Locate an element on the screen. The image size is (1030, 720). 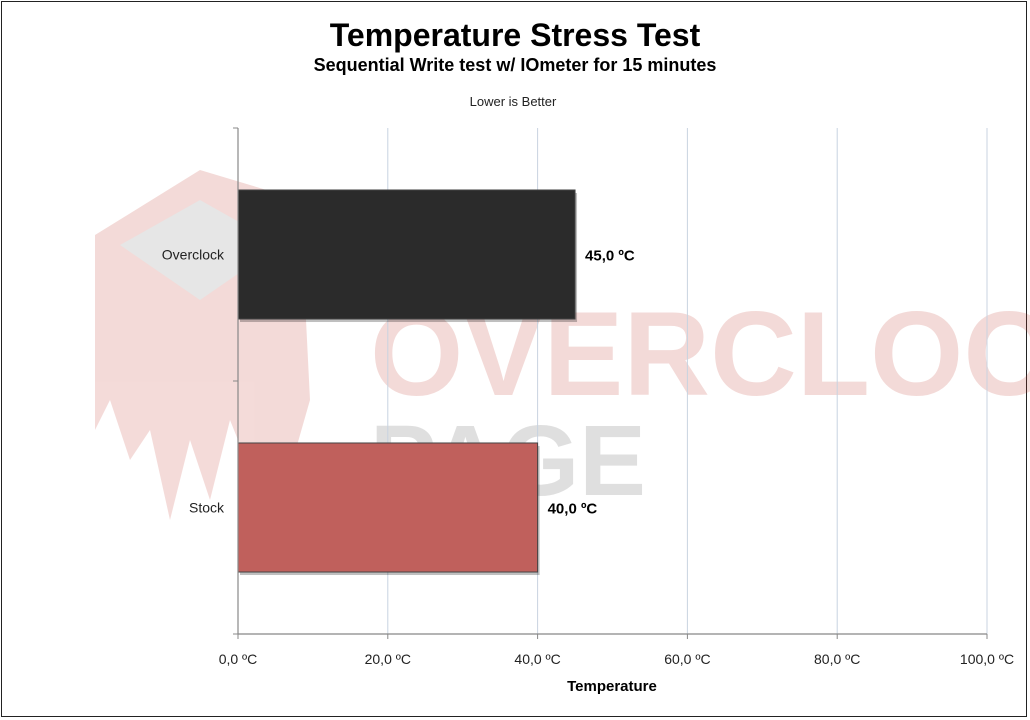
x-tick-label: 0,0 ºC is located at coordinates (238, 659).